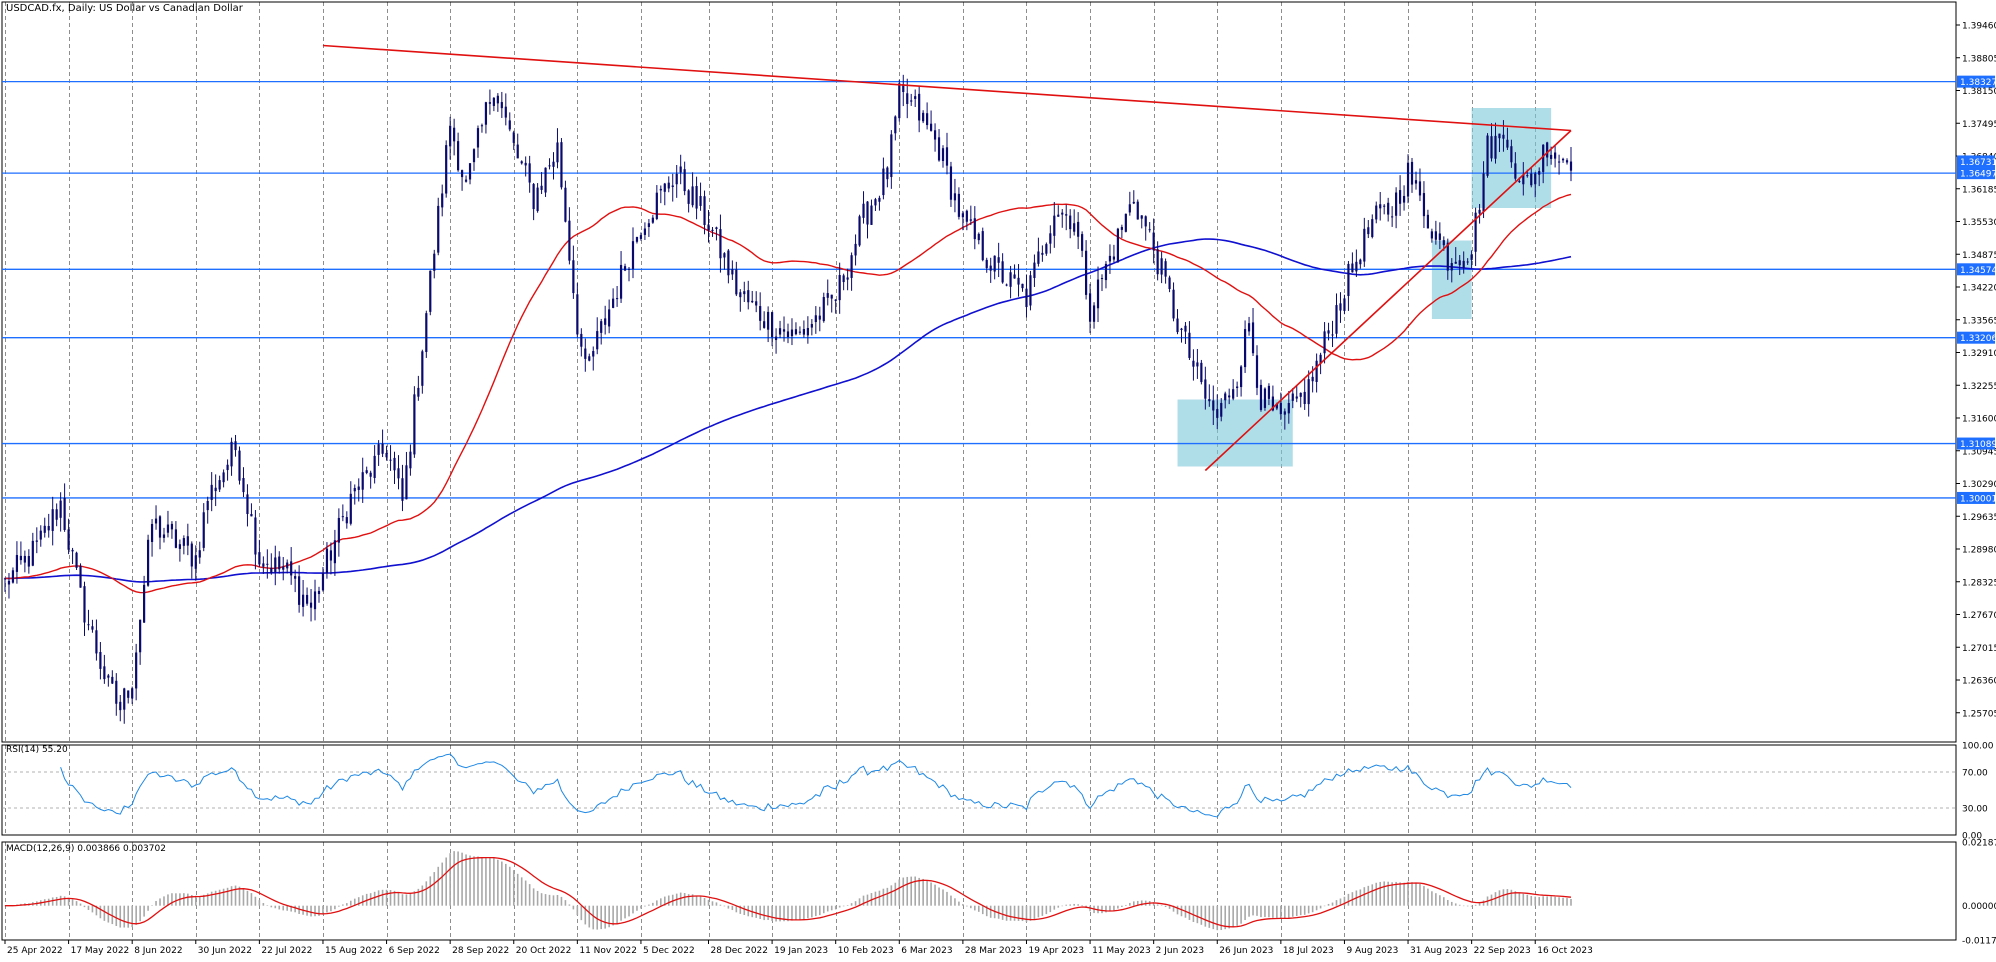  I want to click on price-tick-label: 1.30290, so click(1979, 485).